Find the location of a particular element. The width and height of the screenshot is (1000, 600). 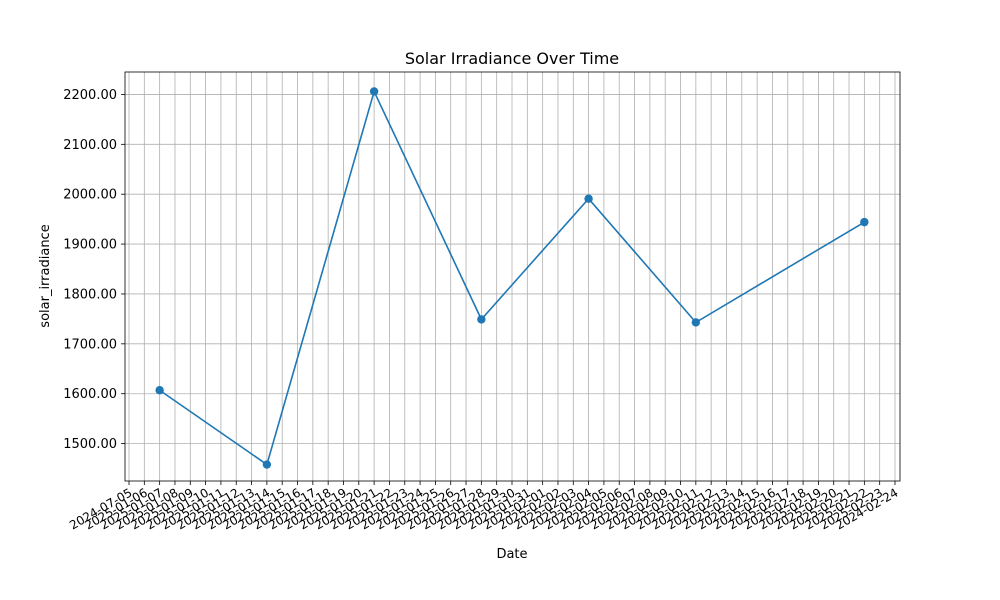

y-tick-label: 2200.00 is located at coordinates (90, 95).